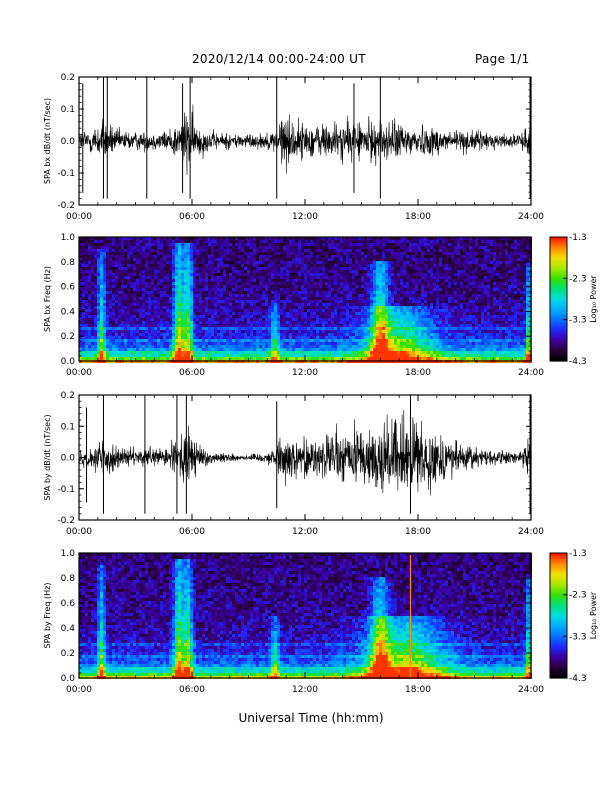  Describe the element at coordinates (47, 299) in the screenshot. I see `bx-spectrogram-y-axis-label: SPA bx Freq (Hz)` at that location.